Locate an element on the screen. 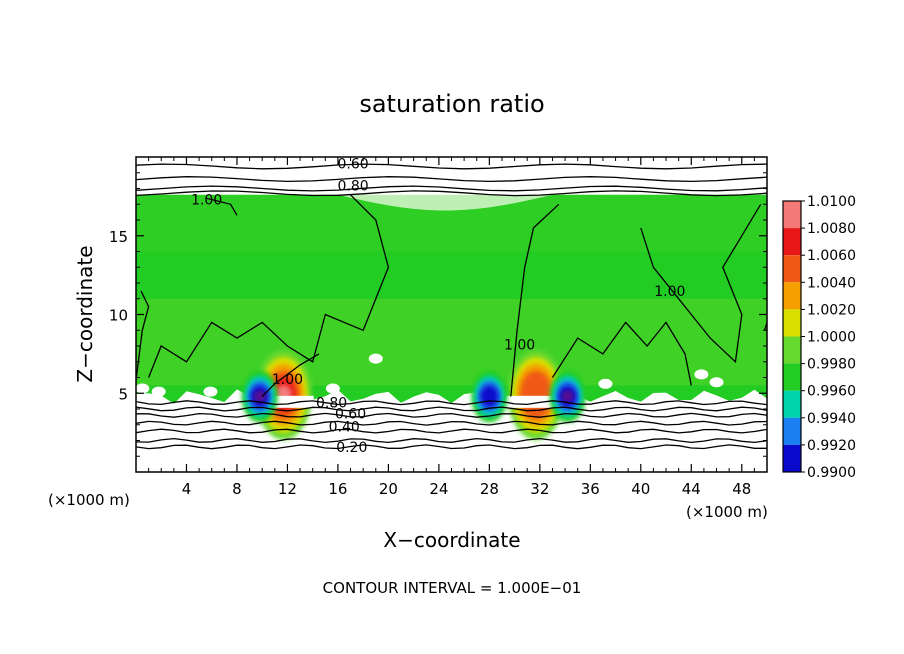  colorbar-label: 1.0100 is located at coordinates (831, 202).